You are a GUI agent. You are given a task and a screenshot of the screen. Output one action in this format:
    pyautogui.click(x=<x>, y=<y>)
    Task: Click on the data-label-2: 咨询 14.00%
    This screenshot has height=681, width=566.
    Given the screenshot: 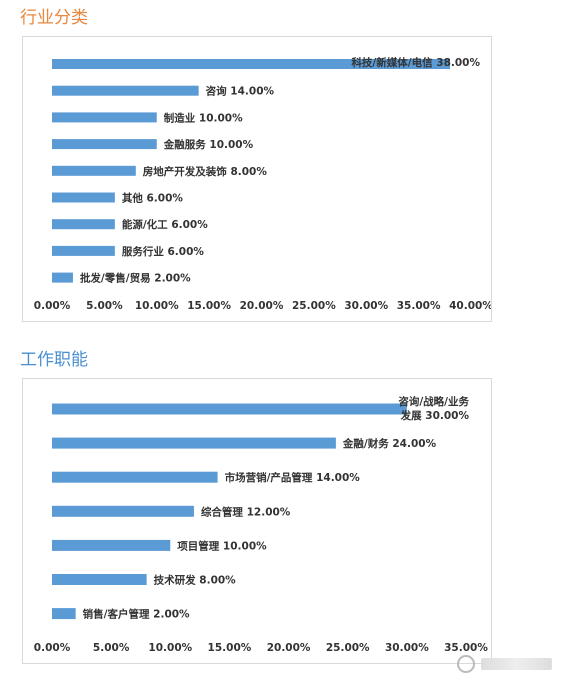 What is the action you would take?
    pyautogui.click(x=240, y=91)
    